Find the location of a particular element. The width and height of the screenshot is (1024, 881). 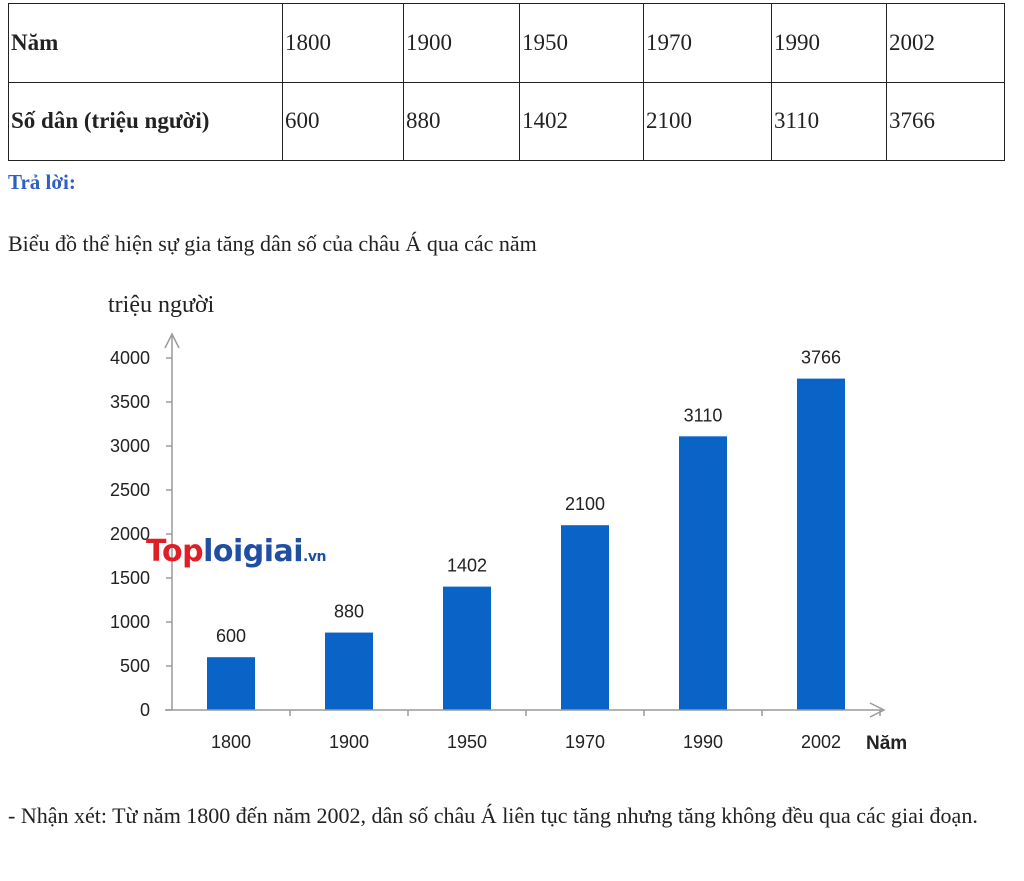

y-tick-label: 3500 is located at coordinates (130, 402).